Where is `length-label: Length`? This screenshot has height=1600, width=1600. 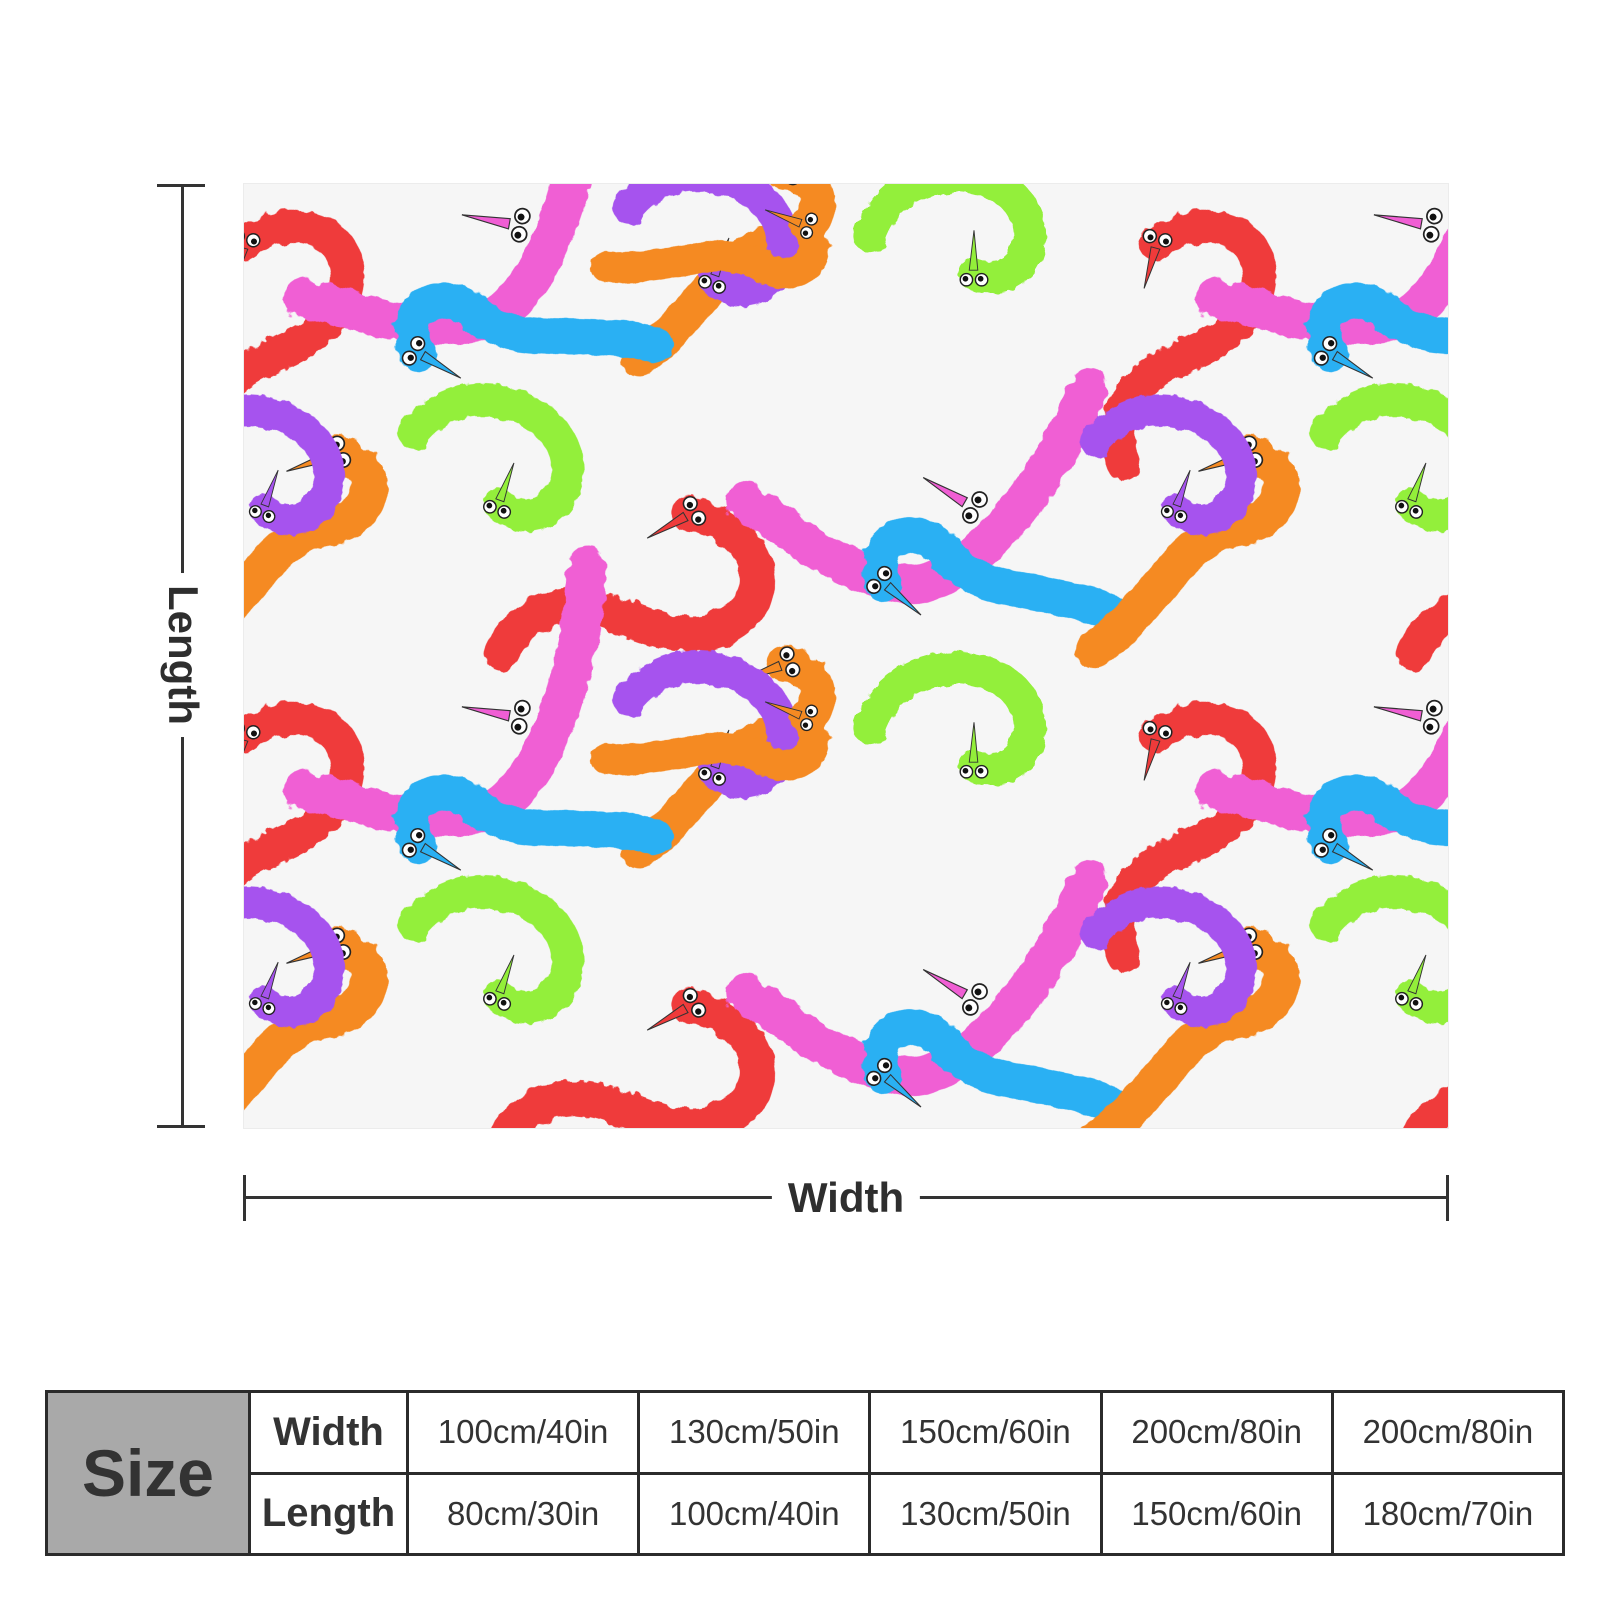
length-label: Length is located at coordinates (183, 655).